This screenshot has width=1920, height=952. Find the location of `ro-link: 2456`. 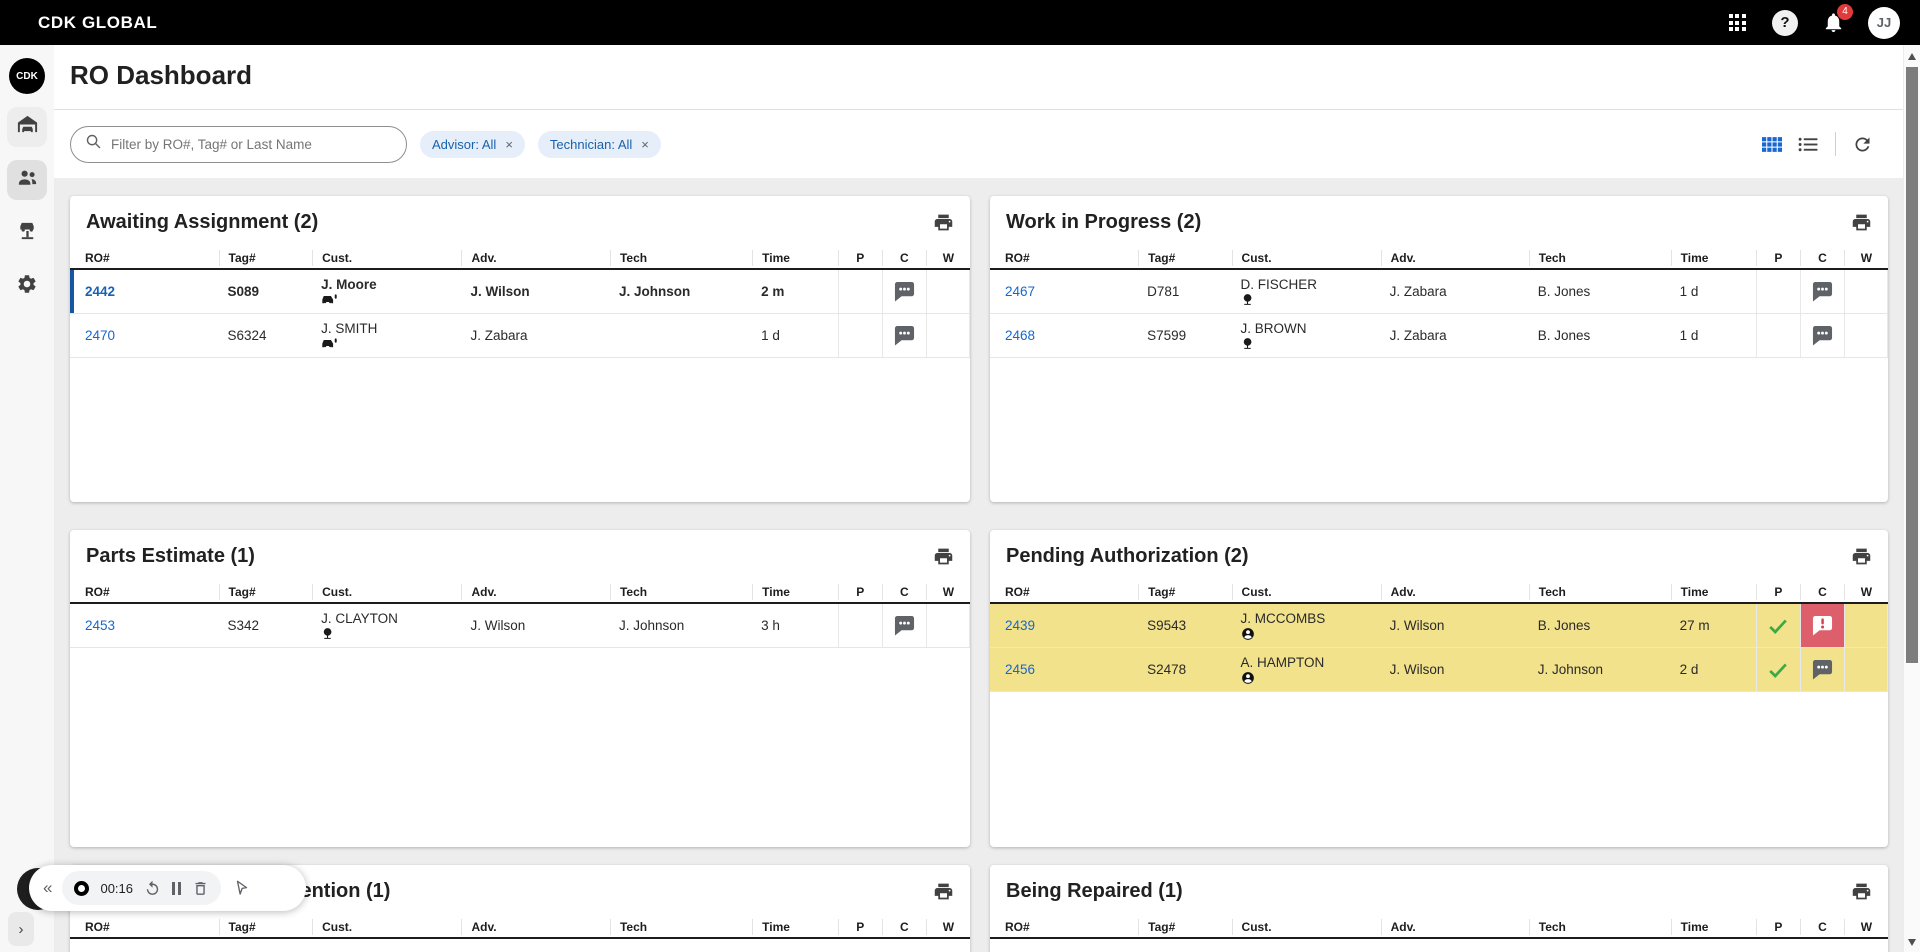

ro-link: 2456 is located at coordinates (1020, 669).